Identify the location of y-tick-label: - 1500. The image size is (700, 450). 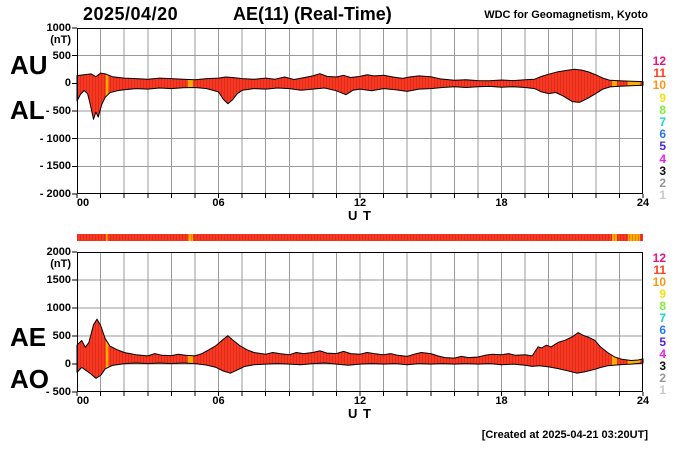
(55, 166).